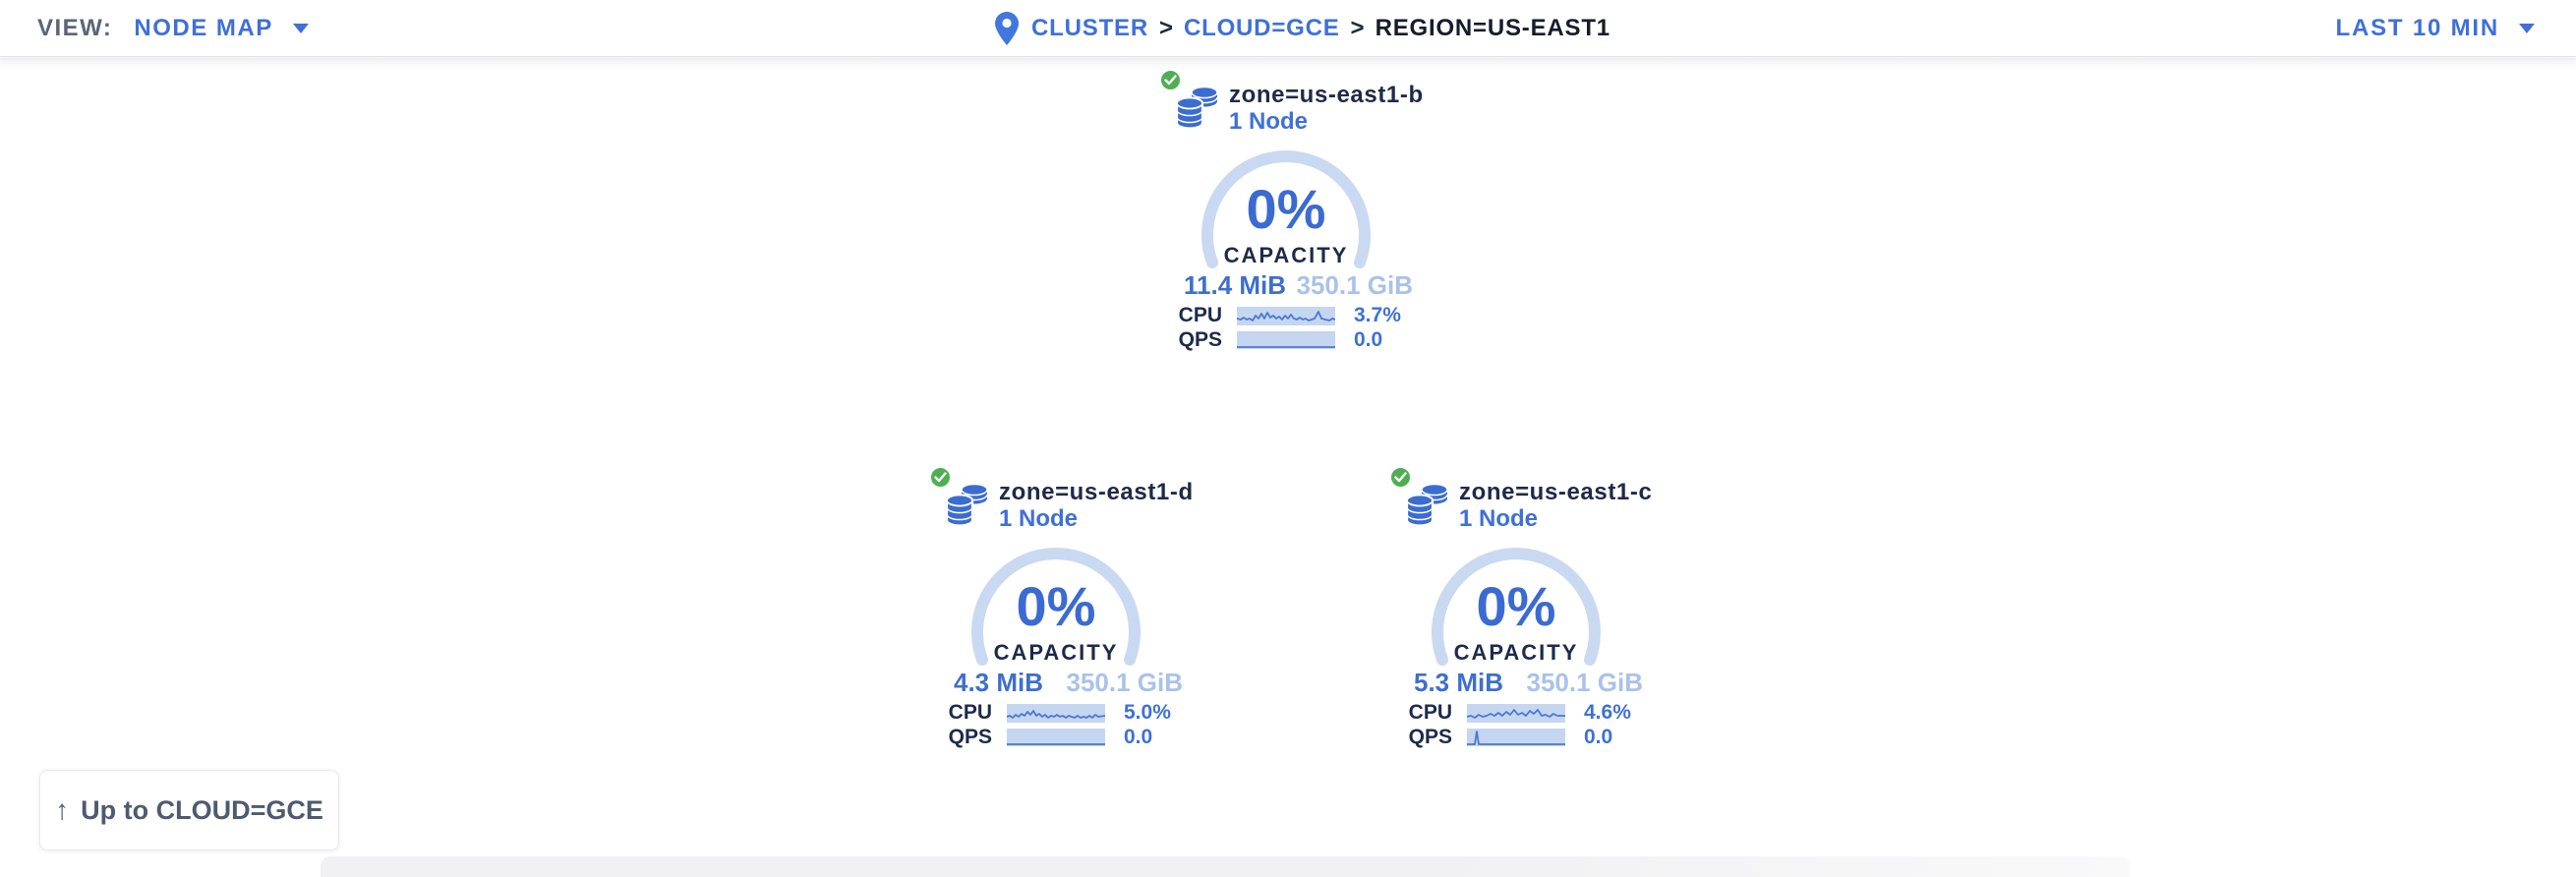  What do you see at coordinates (1492, 28) in the screenshot?
I see `breadcrumb-region-current: REGION=US-EAST1` at bounding box center [1492, 28].